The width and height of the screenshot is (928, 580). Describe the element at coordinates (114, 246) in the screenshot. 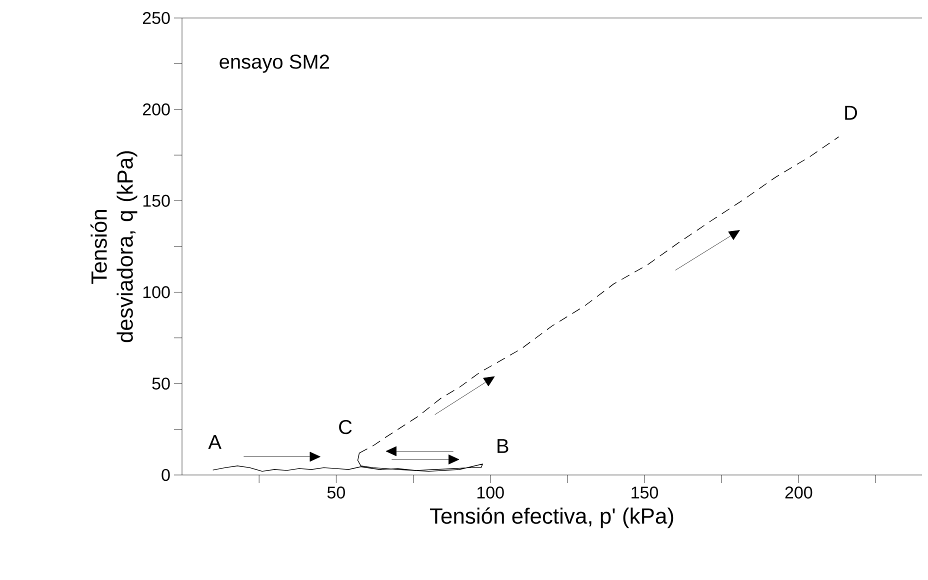

I see `y-axis-title: Tensión desviadora, q (kPa)` at that location.